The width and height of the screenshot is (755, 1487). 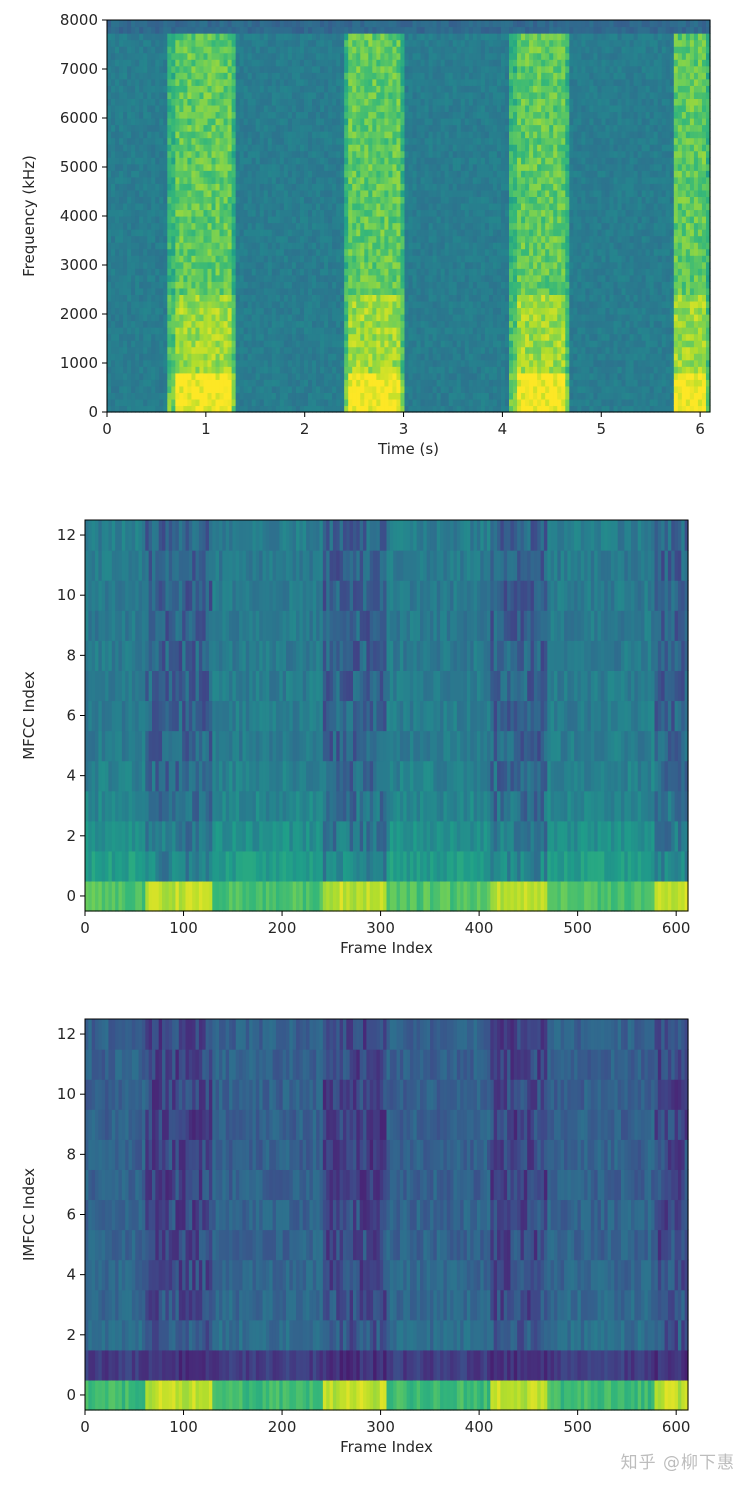 What do you see at coordinates (206, 429) in the screenshot?
I see `x-tick-label: 1` at bounding box center [206, 429].